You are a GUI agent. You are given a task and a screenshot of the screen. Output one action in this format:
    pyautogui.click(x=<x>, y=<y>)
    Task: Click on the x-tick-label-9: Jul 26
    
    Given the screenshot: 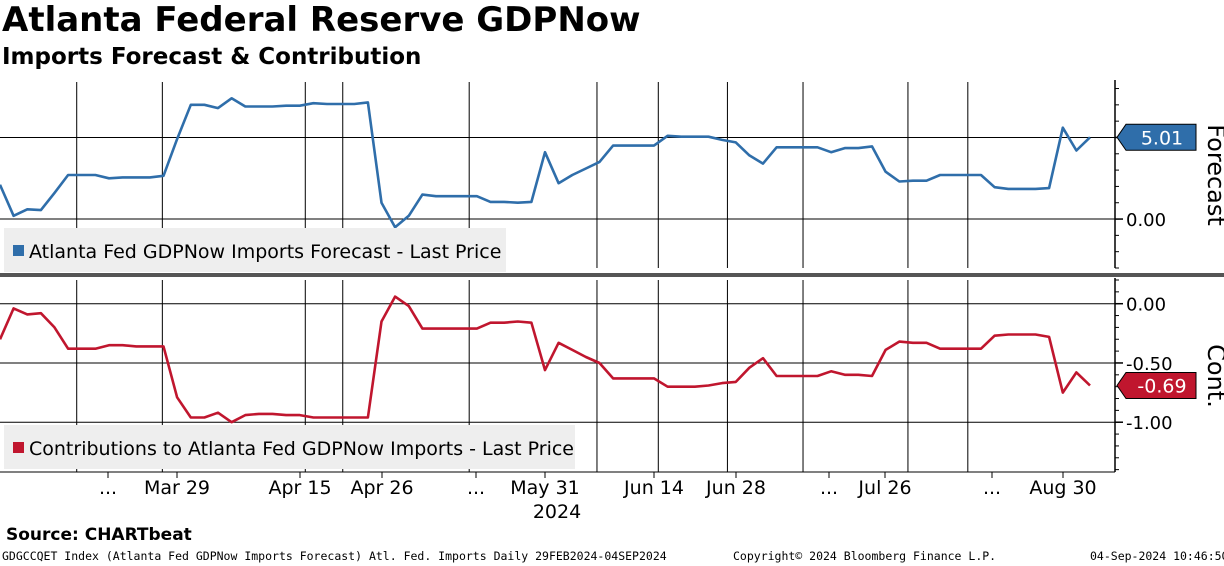 What is the action you would take?
    pyautogui.click(x=884, y=488)
    